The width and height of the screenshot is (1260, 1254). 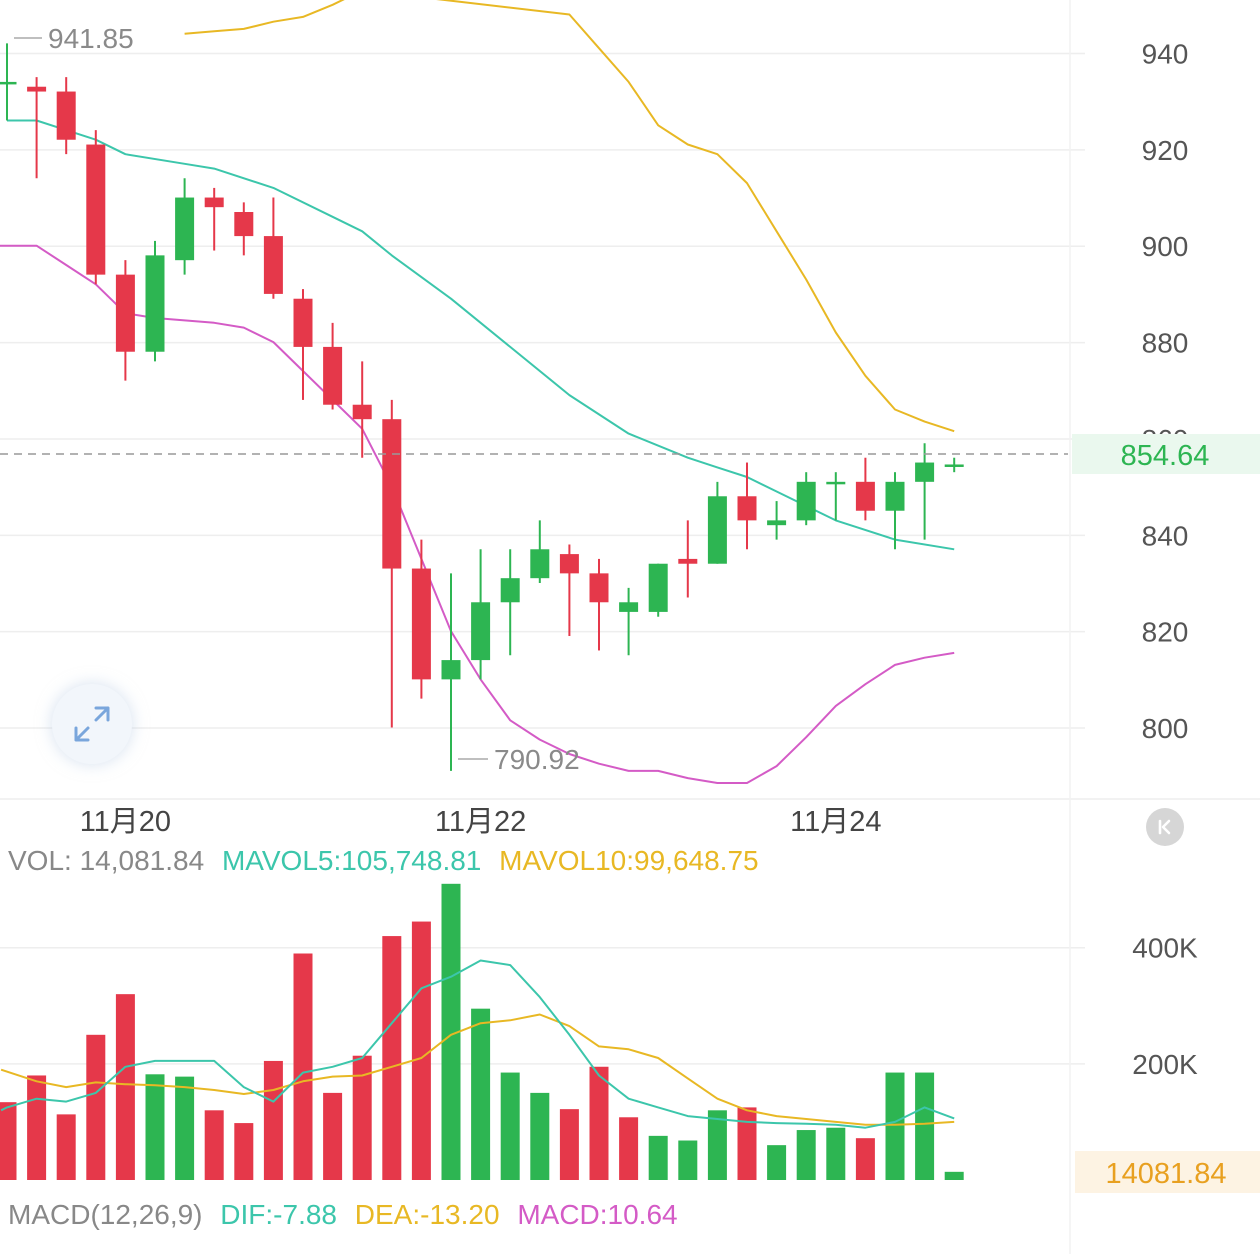 What do you see at coordinates (91, 38) in the screenshot?
I see `high-marker-label: 941.85` at bounding box center [91, 38].